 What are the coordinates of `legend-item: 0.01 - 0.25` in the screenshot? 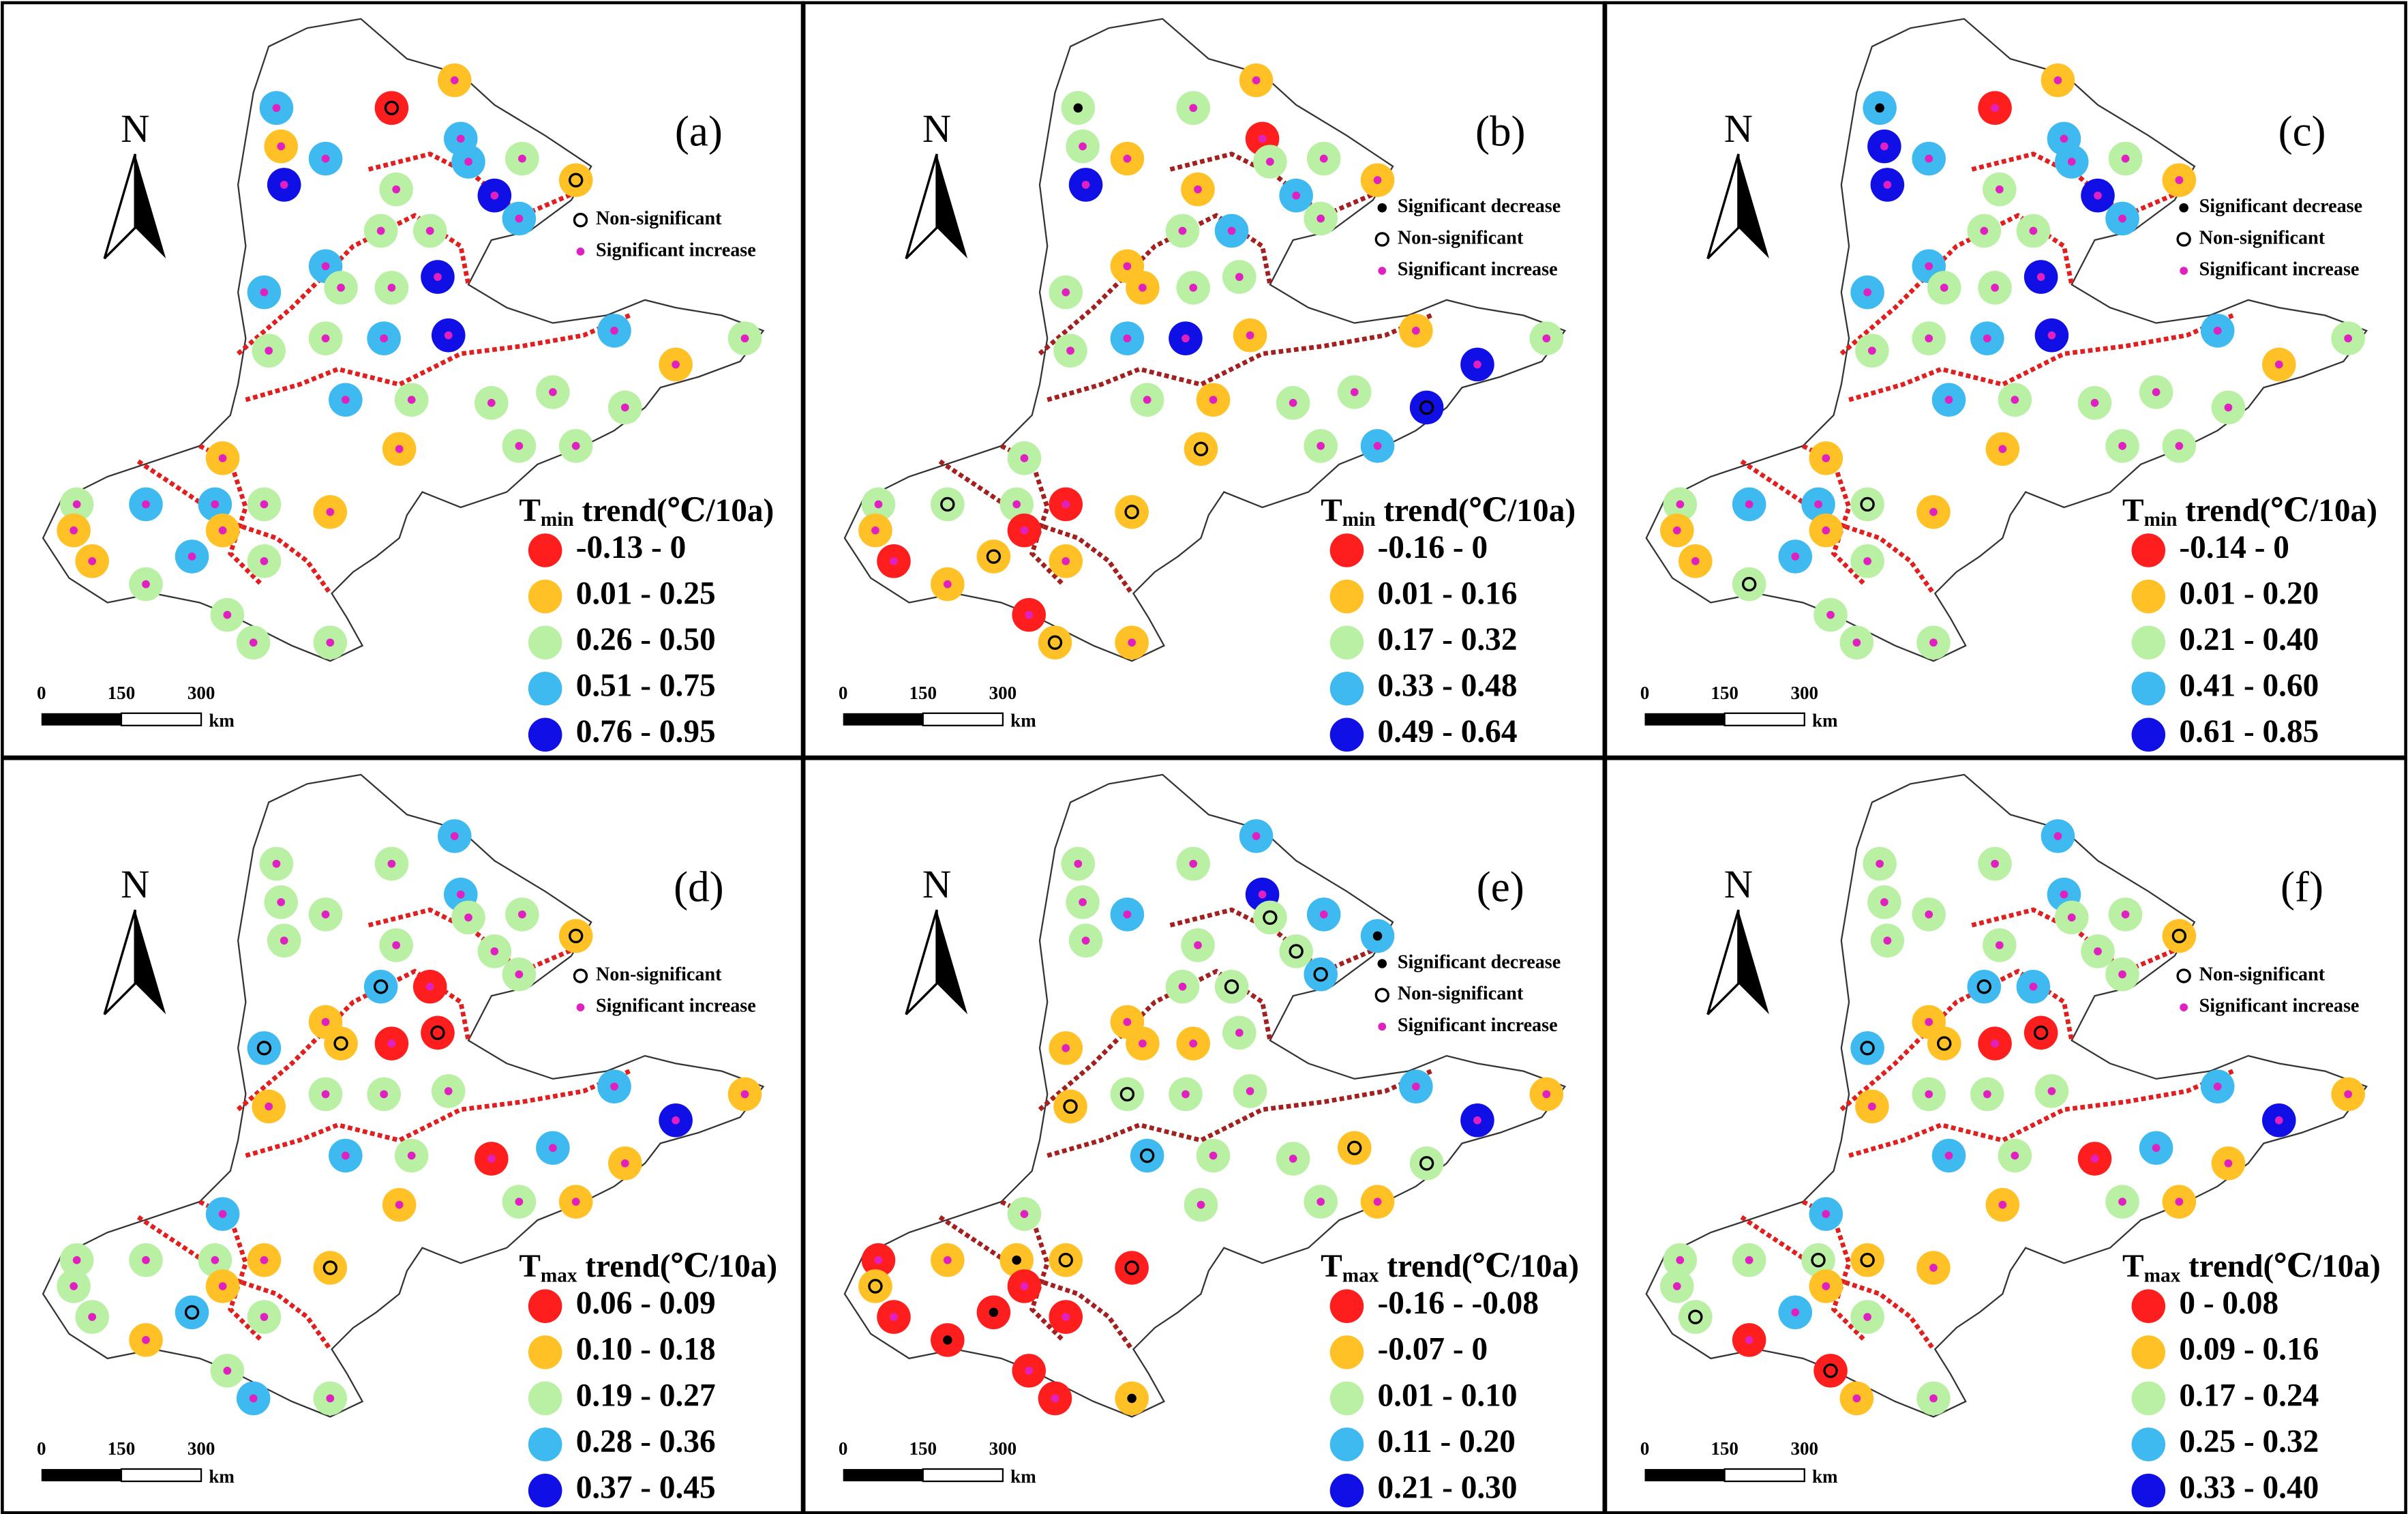 It's located at (646, 593).